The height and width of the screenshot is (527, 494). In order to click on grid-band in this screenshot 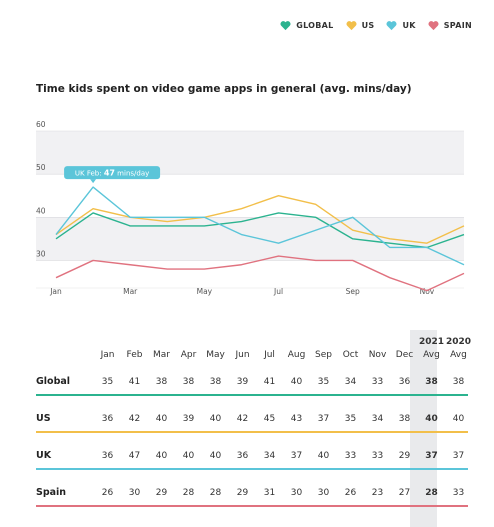, I will do `click(250, 239)`.